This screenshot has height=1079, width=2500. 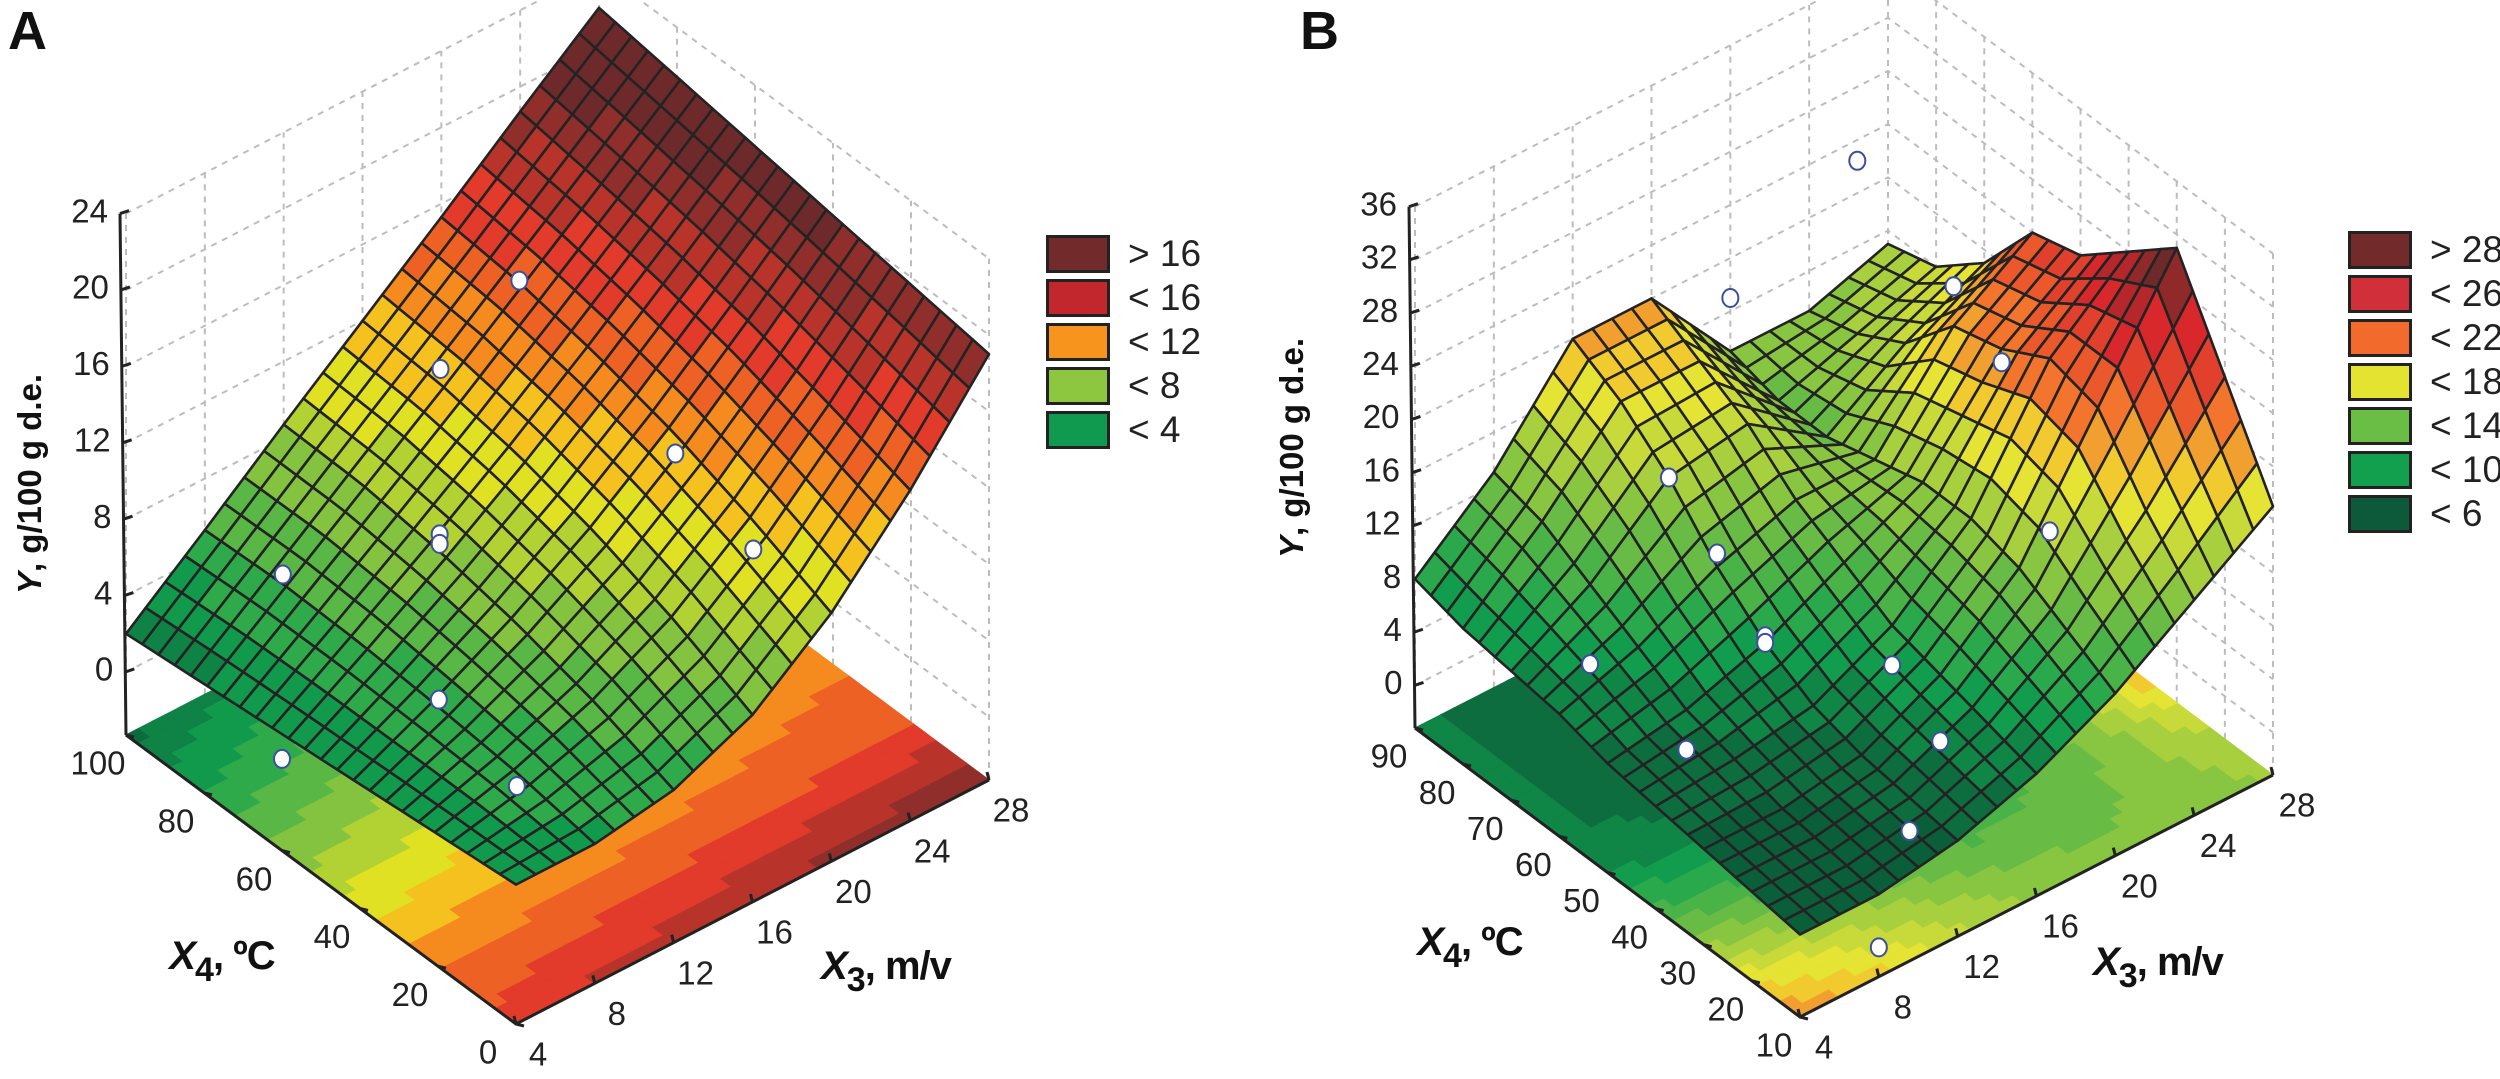 I want to click on x4-tick-label: 80, so click(x=176, y=821).